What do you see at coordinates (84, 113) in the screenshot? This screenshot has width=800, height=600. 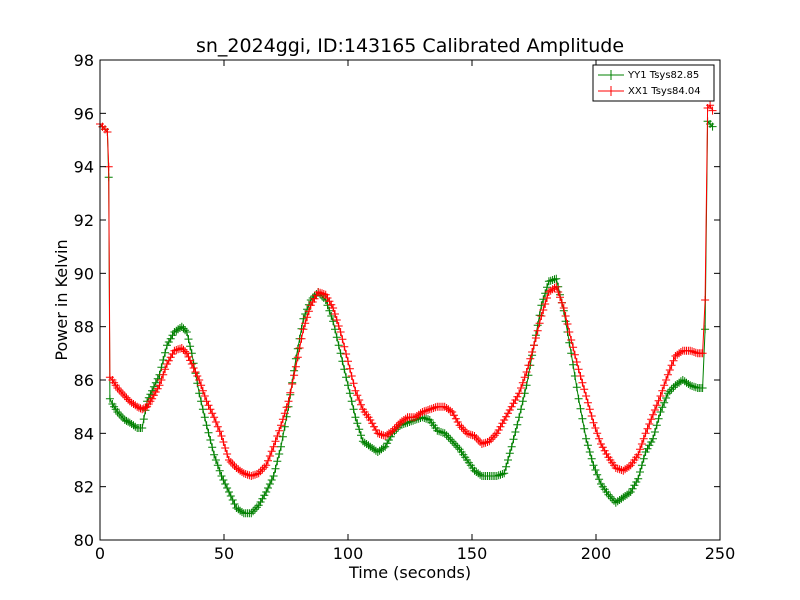 I see `y-tick-label-8: 96` at bounding box center [84, 113].